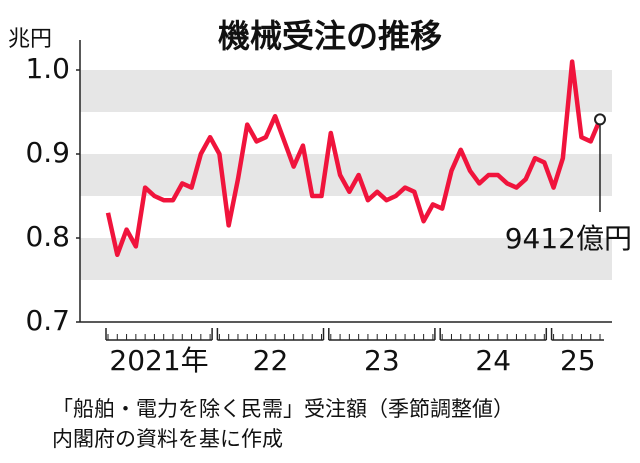  Describe the element at coordinates (382, 360) in the screenshot. I see `x-tick-label: 23` at that location.